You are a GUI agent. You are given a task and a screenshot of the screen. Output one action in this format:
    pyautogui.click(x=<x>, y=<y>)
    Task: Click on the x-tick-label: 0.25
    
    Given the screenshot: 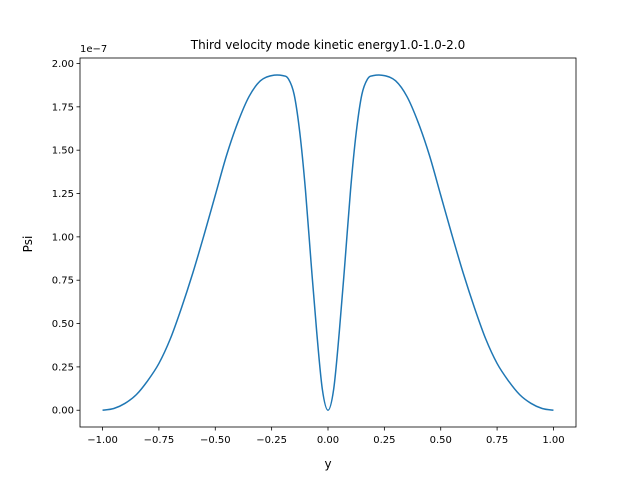 What is the action you would take?
    pyautogui.click(x=384, y=440)
    